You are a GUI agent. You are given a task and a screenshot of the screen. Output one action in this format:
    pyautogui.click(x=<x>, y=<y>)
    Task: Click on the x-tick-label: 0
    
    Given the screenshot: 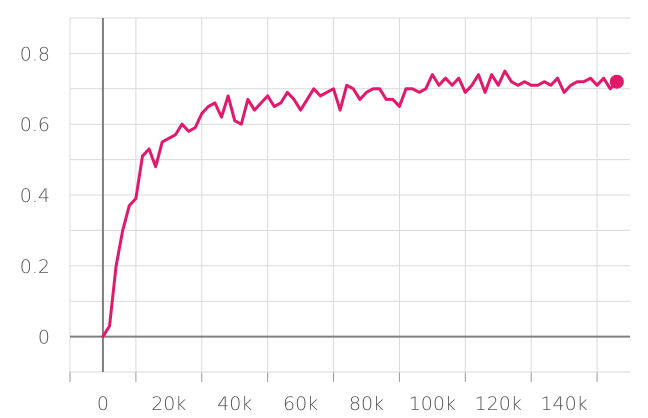 What is the action you would take?
    pyautogui.click(x=103, y=404)
    